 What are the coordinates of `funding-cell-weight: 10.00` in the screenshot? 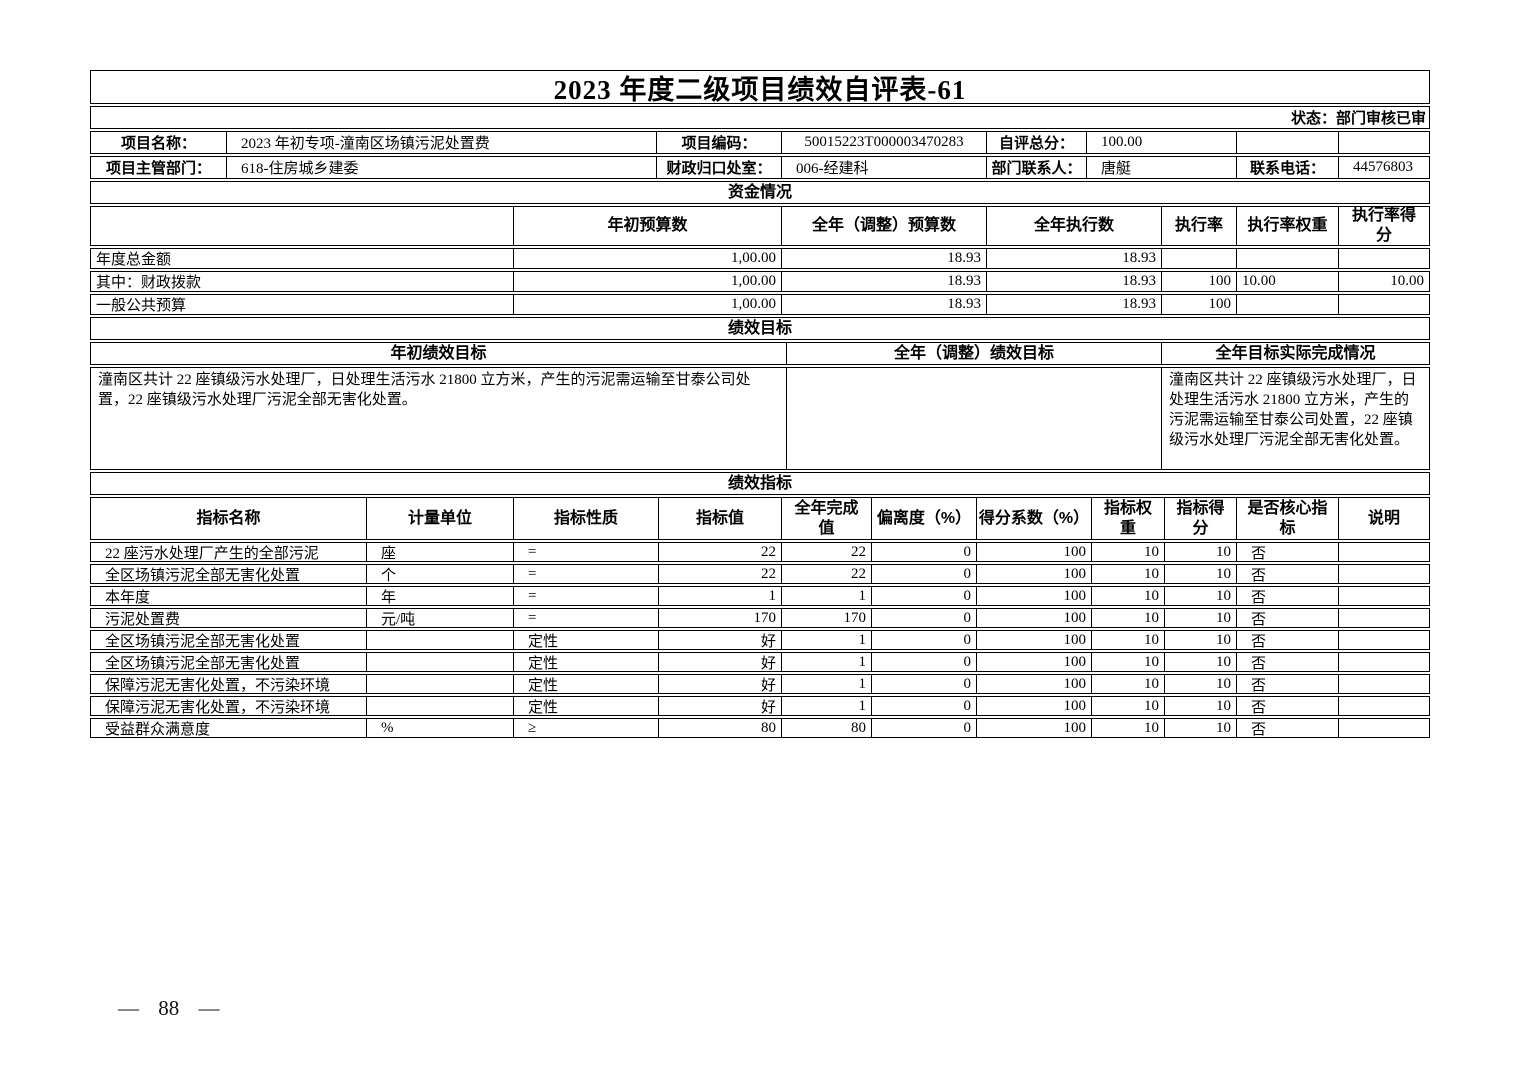 It's located at (1287, 281).